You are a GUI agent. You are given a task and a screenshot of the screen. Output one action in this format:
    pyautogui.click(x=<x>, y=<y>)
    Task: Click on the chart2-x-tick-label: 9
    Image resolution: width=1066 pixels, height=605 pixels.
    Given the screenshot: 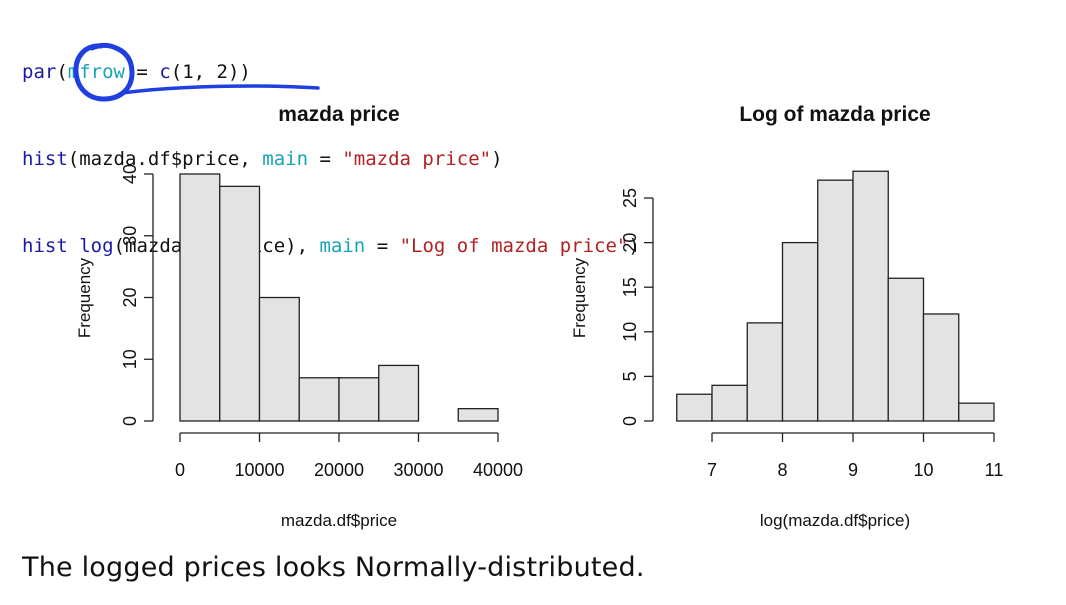 What is the action you would take?
    pyautogui.click(x=853, y=470)
    